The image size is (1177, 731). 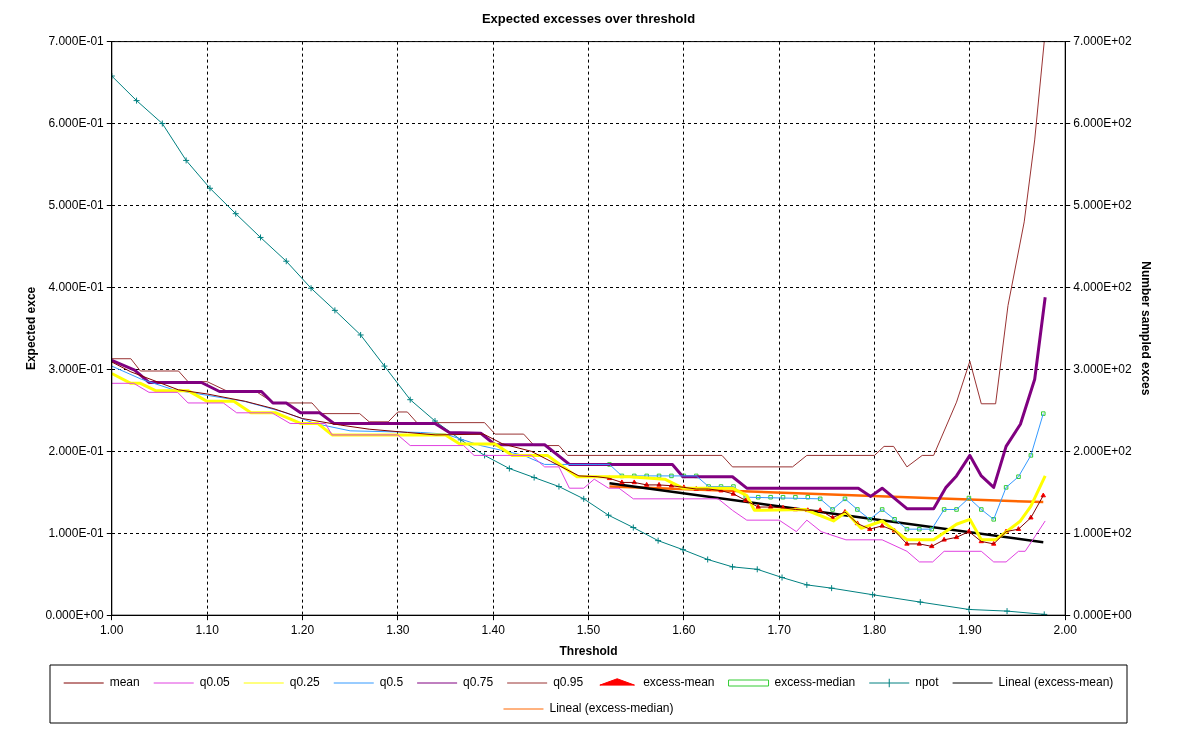 What do you see at coordinates (927, 682) in the screenshot?
I see `legend-label: npot` at bounding box center [927, 682].